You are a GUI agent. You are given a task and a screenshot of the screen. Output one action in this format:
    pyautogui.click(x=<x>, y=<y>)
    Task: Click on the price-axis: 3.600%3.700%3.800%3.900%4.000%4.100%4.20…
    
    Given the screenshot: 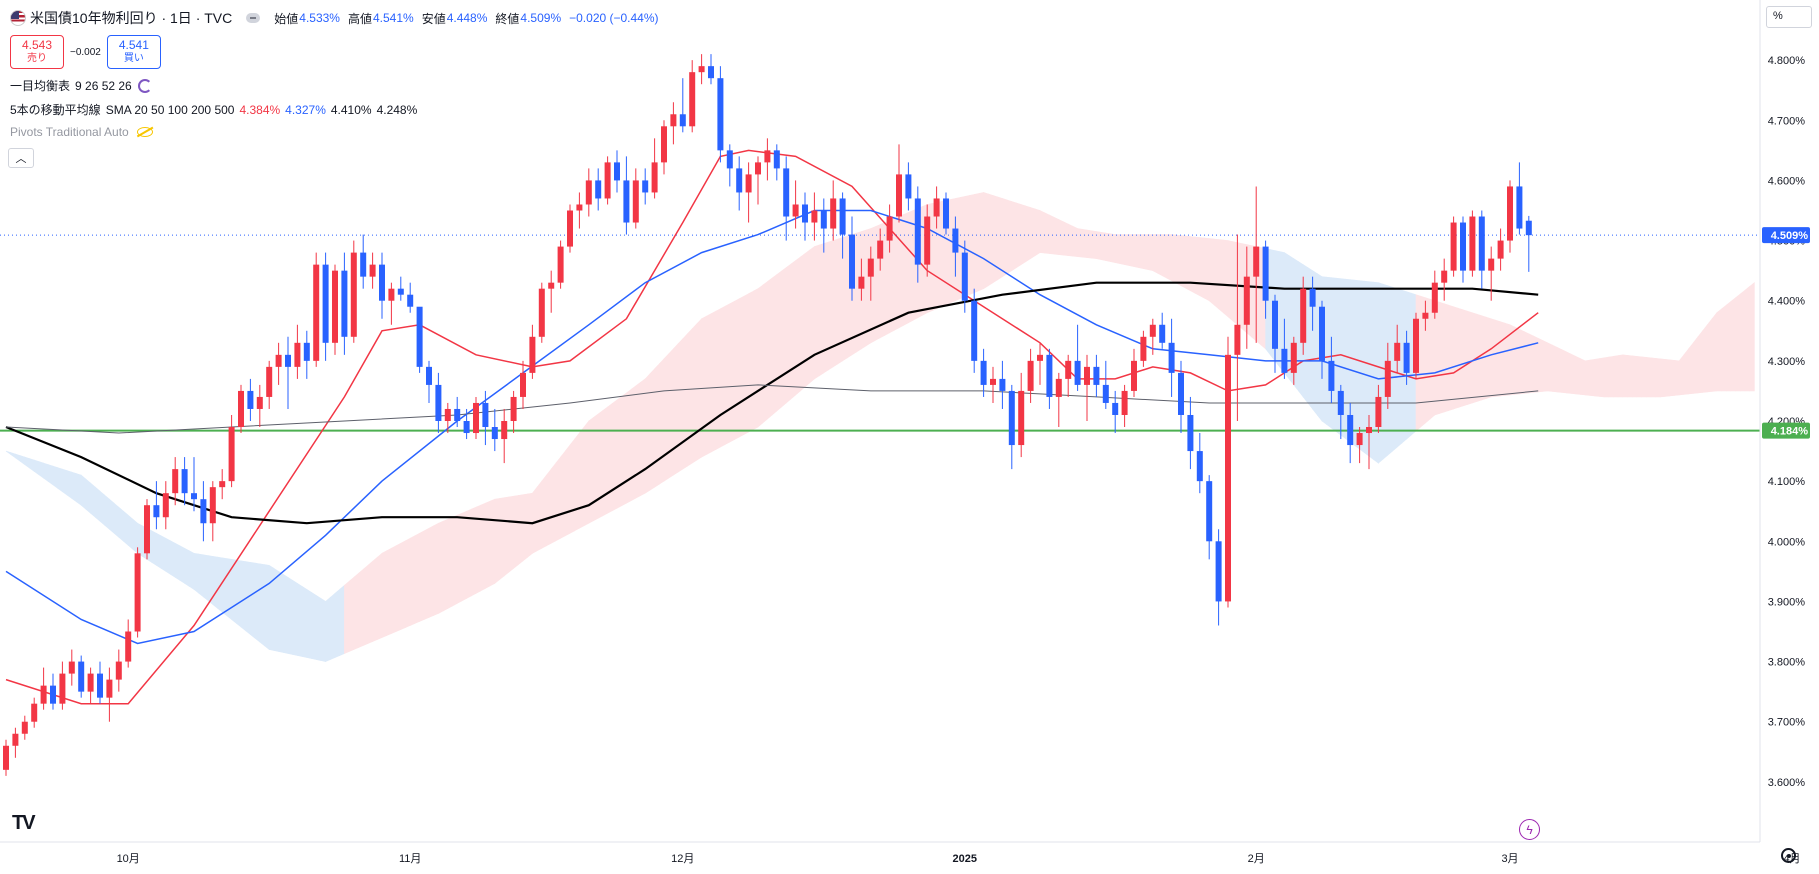 What is the action you would take?
    pyautogui.click(x=1789, y=437)
    